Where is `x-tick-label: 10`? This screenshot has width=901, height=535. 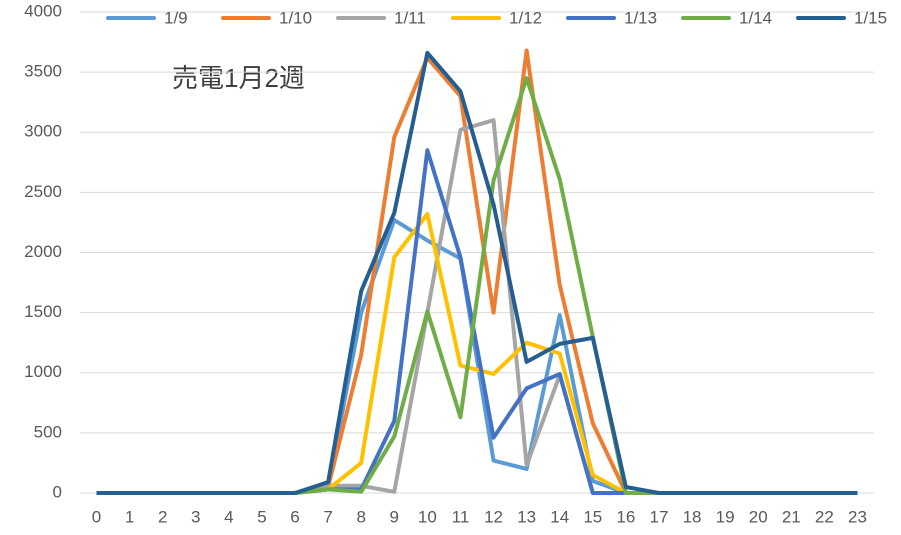
x-tick-label: 10 is located at coordinates (427, 516).